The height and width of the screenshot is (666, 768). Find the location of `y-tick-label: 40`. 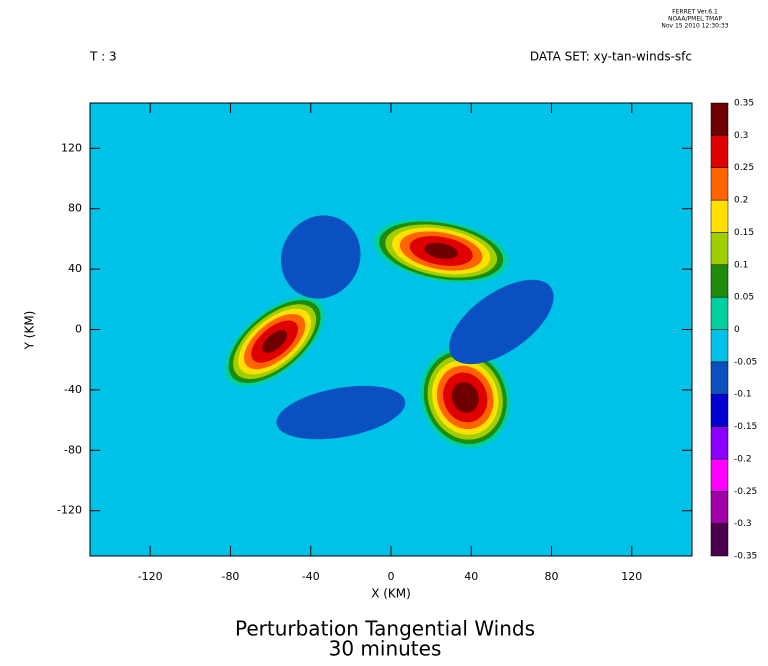

y-tick-label: 40 is located at coordinates (75, 268).